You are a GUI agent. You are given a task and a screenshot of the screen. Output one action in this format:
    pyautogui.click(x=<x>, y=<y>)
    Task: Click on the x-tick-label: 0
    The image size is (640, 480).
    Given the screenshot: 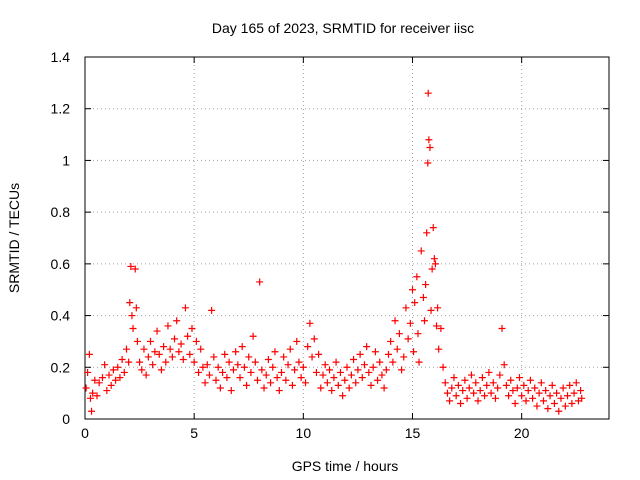 What is the action you would take?
    pyautogui.click(x=85, y=433)
    